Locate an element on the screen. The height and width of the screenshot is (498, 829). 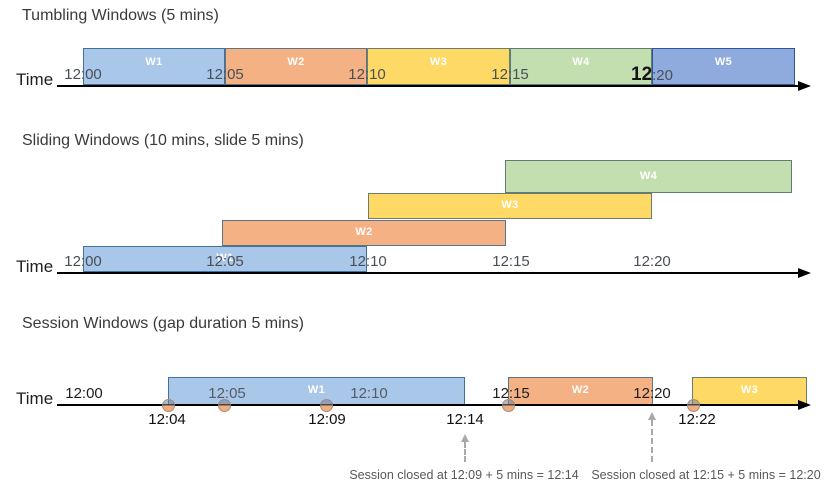
time-axis-session is located at coordinates (427, 405).